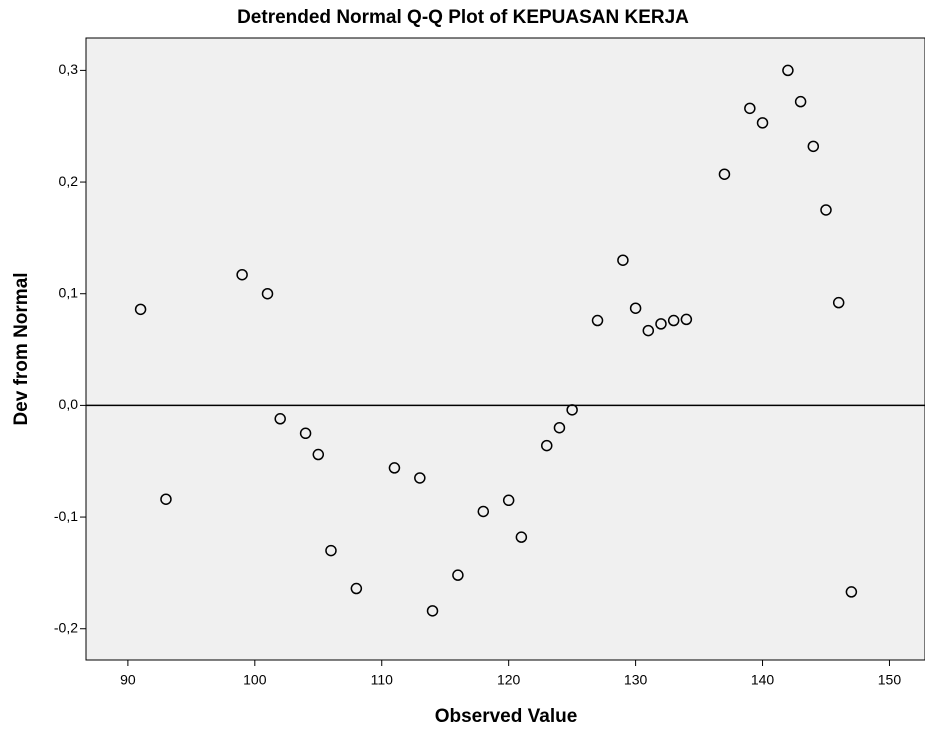 This screenshot has width=925, height=733. I want to click on y-tick-label: -0,1, so click(66, 516).